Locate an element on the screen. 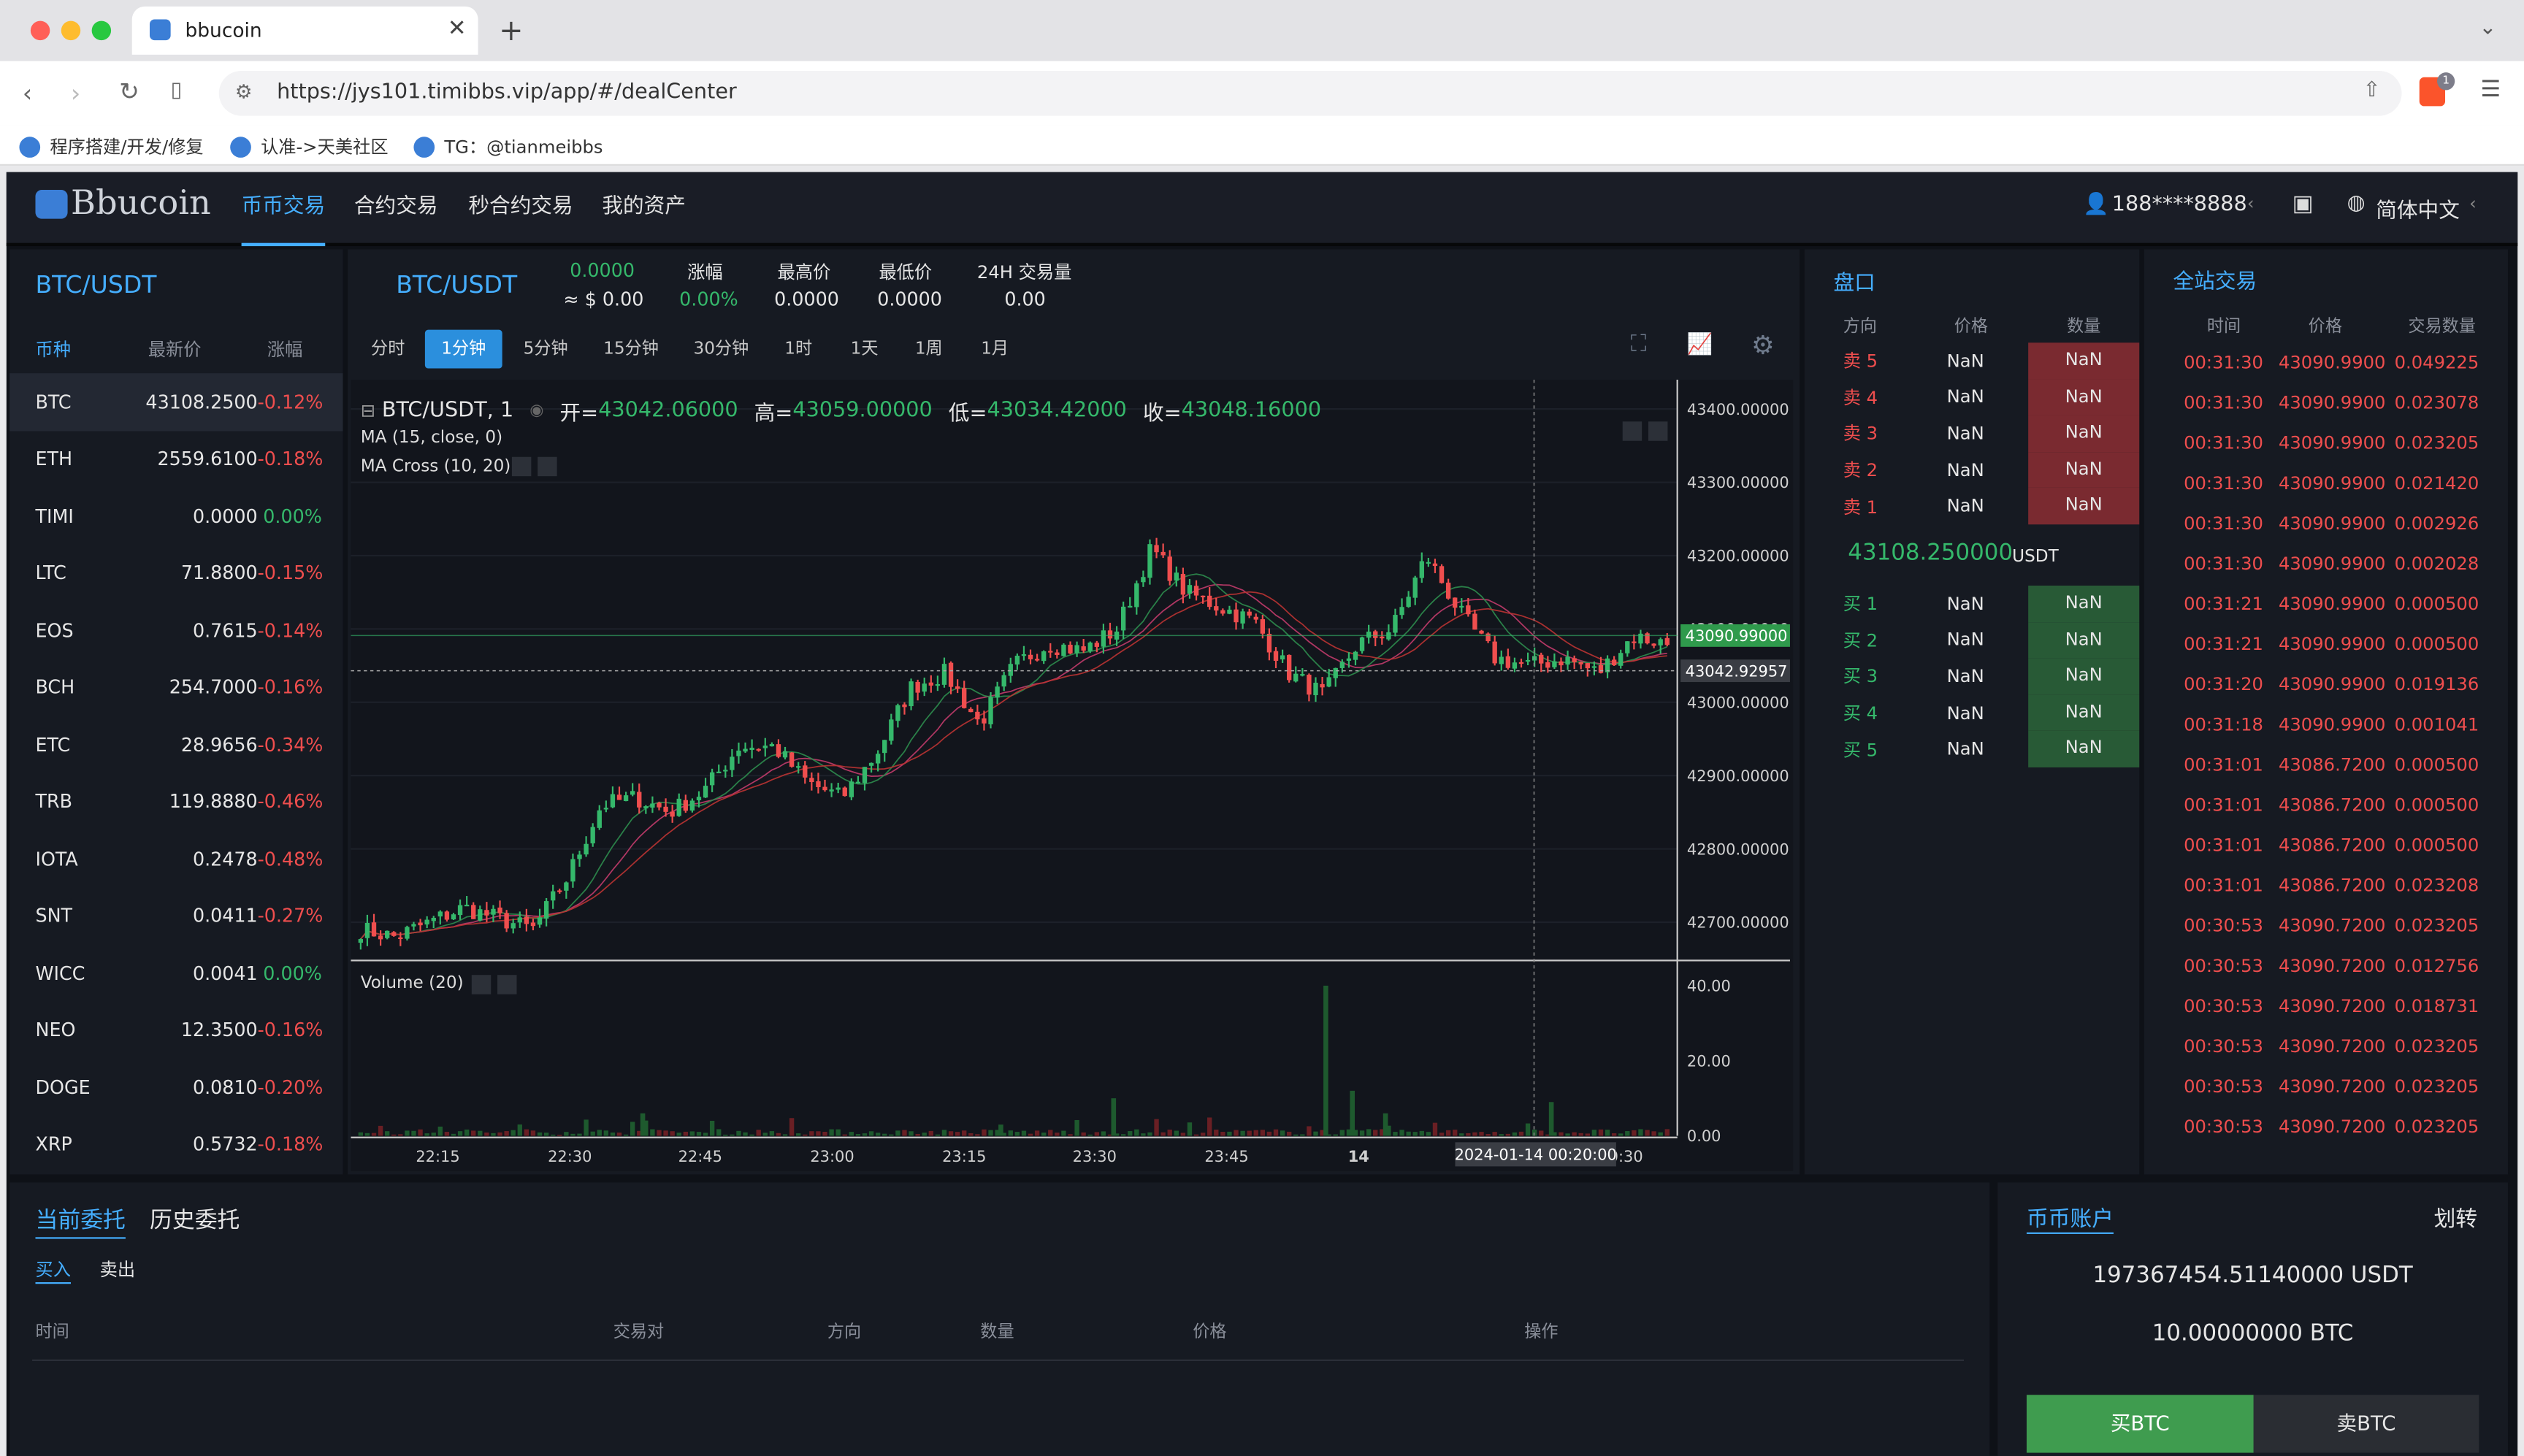  market-row: WICC 0.0041 0.00% is located at coordinates (176, 972).